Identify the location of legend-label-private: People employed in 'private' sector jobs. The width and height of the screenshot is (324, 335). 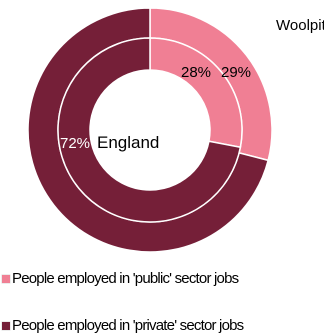
(128, 325).